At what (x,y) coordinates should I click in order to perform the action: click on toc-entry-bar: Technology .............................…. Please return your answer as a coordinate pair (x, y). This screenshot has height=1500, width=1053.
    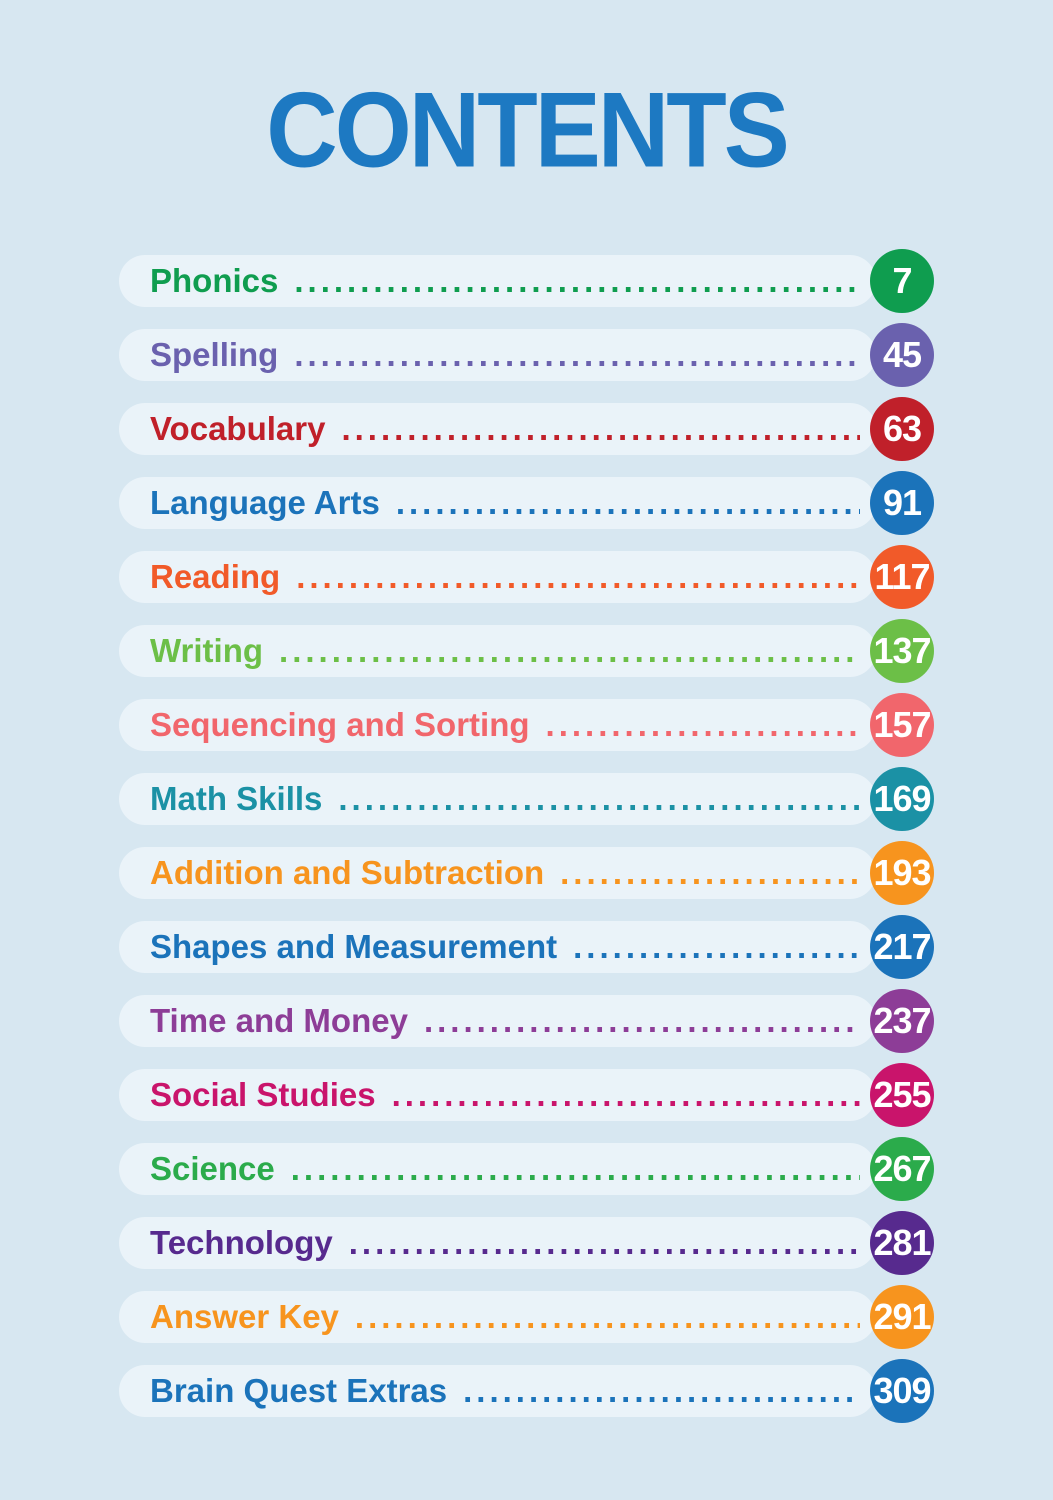
    Looking at the image, I should click on (497, 1243).